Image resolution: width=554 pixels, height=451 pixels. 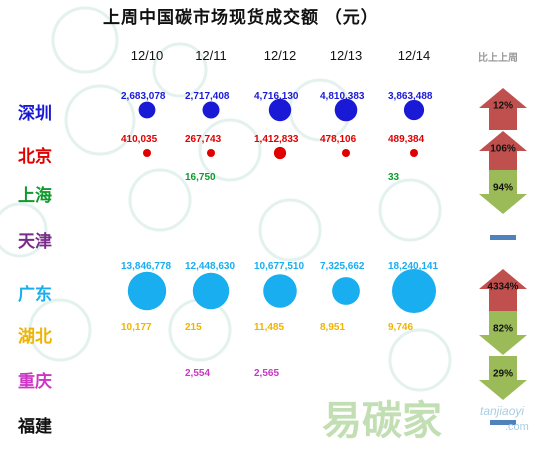 What do you see at coordinates (269, 327) in the screenshot?
I see `value-label: 11,485` at bounding box center [269, 327].